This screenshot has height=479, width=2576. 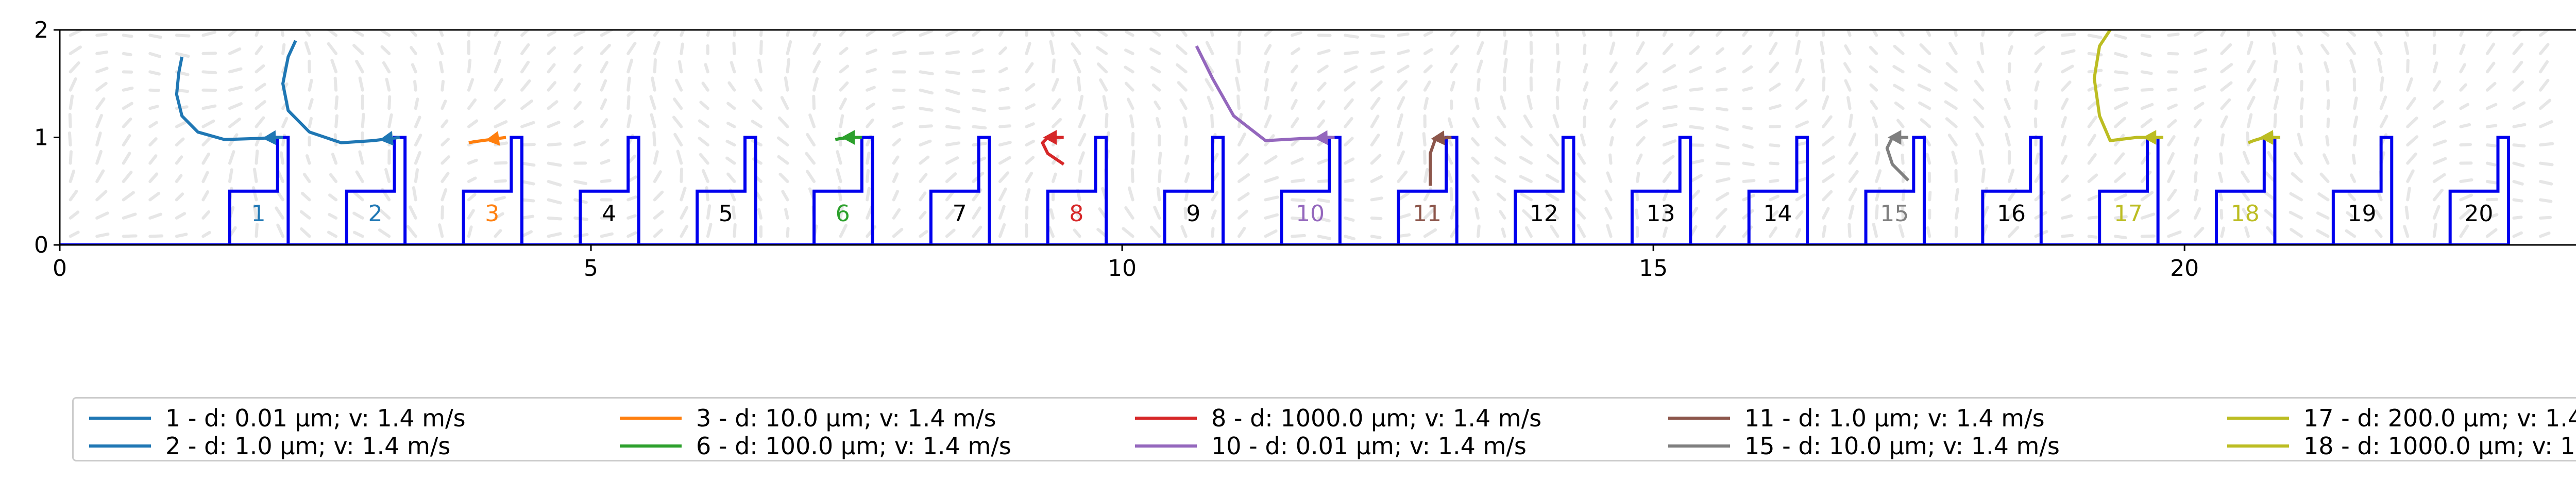 I want to click on obstacle-block, so click(x=376, y=191).